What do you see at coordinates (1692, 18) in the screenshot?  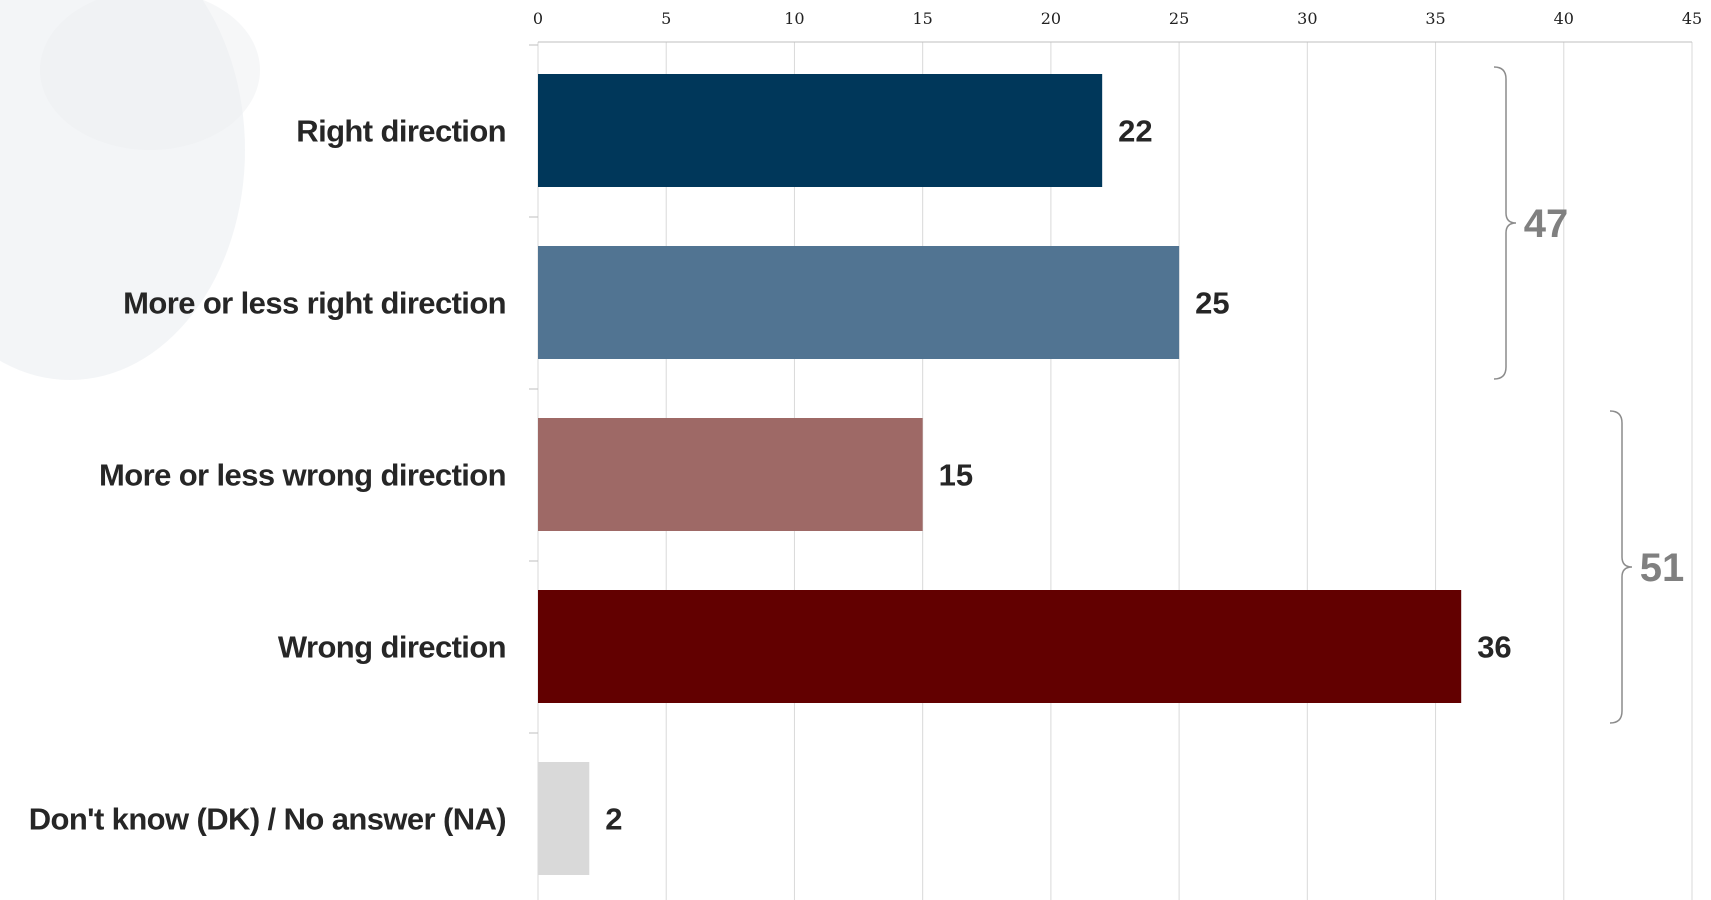 I see `x-tick-label: 45` at bounding box center [1692, 18].